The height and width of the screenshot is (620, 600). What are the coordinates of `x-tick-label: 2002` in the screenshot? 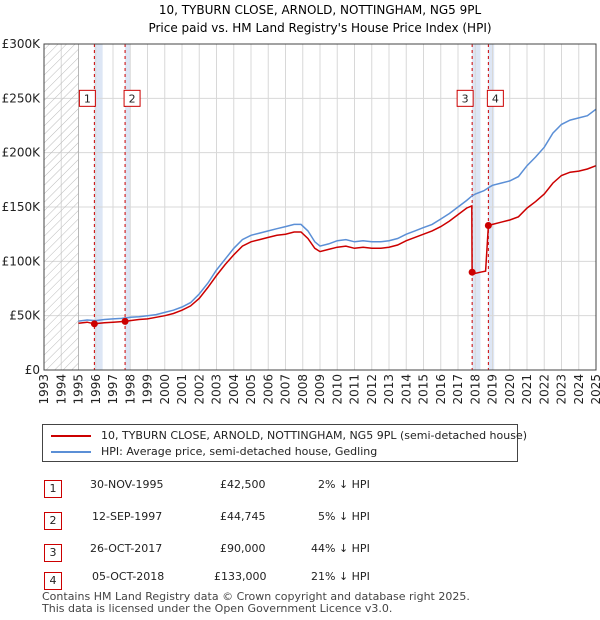 It's located at (199, 389).